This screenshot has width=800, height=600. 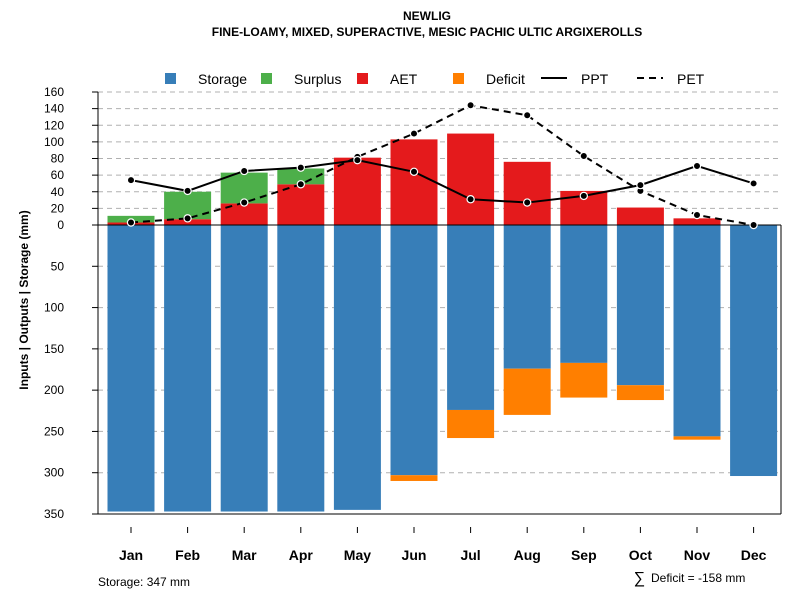 What do you see at coordinates (362, 78) in the screenshot?
I see `legend-aet-swatch` at bounding box center [362, 78].